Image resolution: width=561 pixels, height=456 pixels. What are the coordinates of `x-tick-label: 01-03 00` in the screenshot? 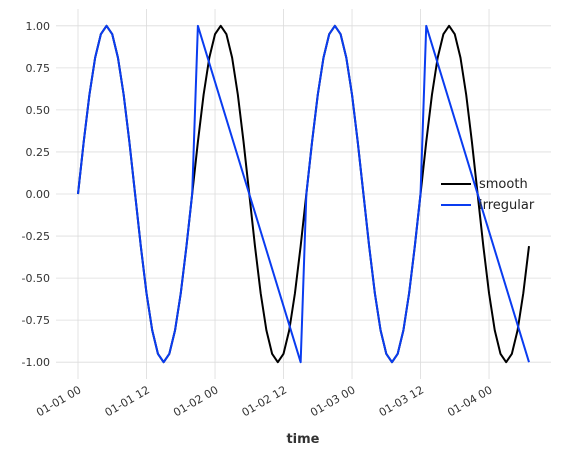 It's located at (332, 401).